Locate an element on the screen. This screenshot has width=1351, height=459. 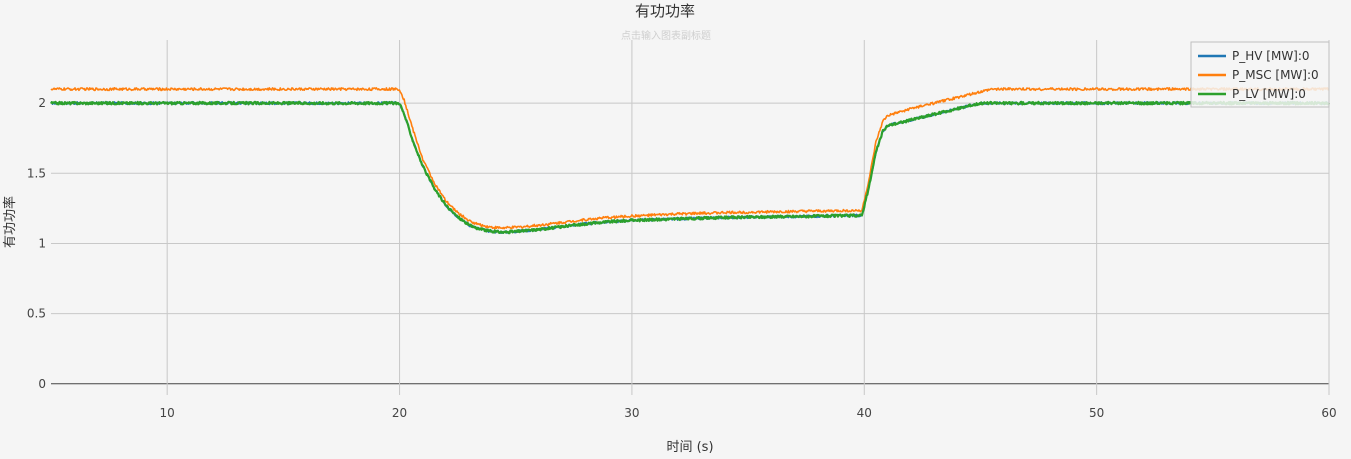
x-axis-title: 时间 (s) is located at coordinates (689, 447).